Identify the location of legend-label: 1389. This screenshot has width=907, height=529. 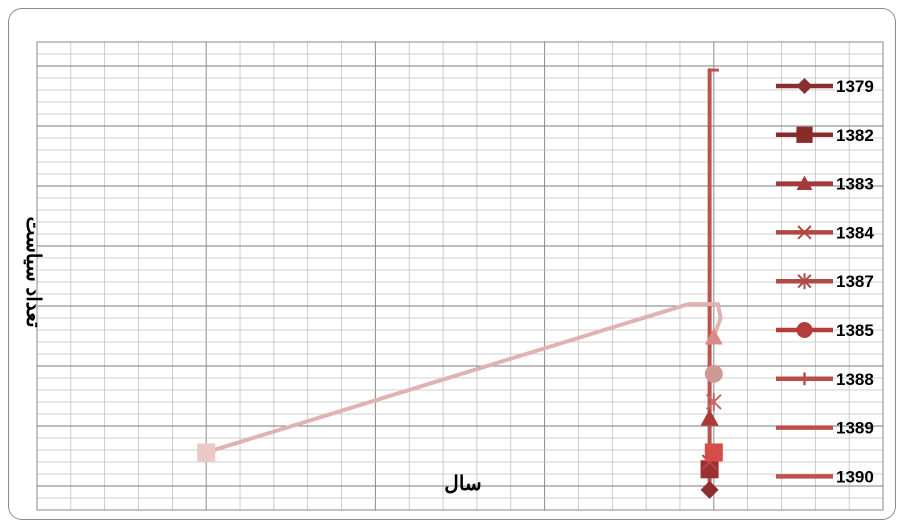
(855, 428).